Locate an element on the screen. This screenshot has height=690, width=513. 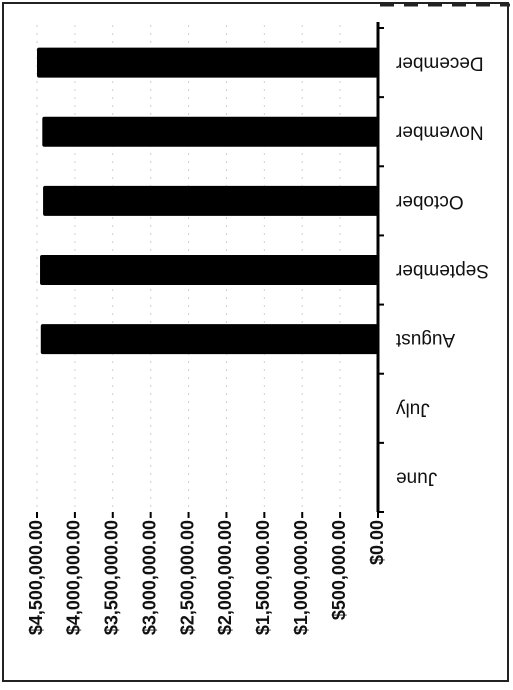
category-label: June is located at coordinates (416, 477).